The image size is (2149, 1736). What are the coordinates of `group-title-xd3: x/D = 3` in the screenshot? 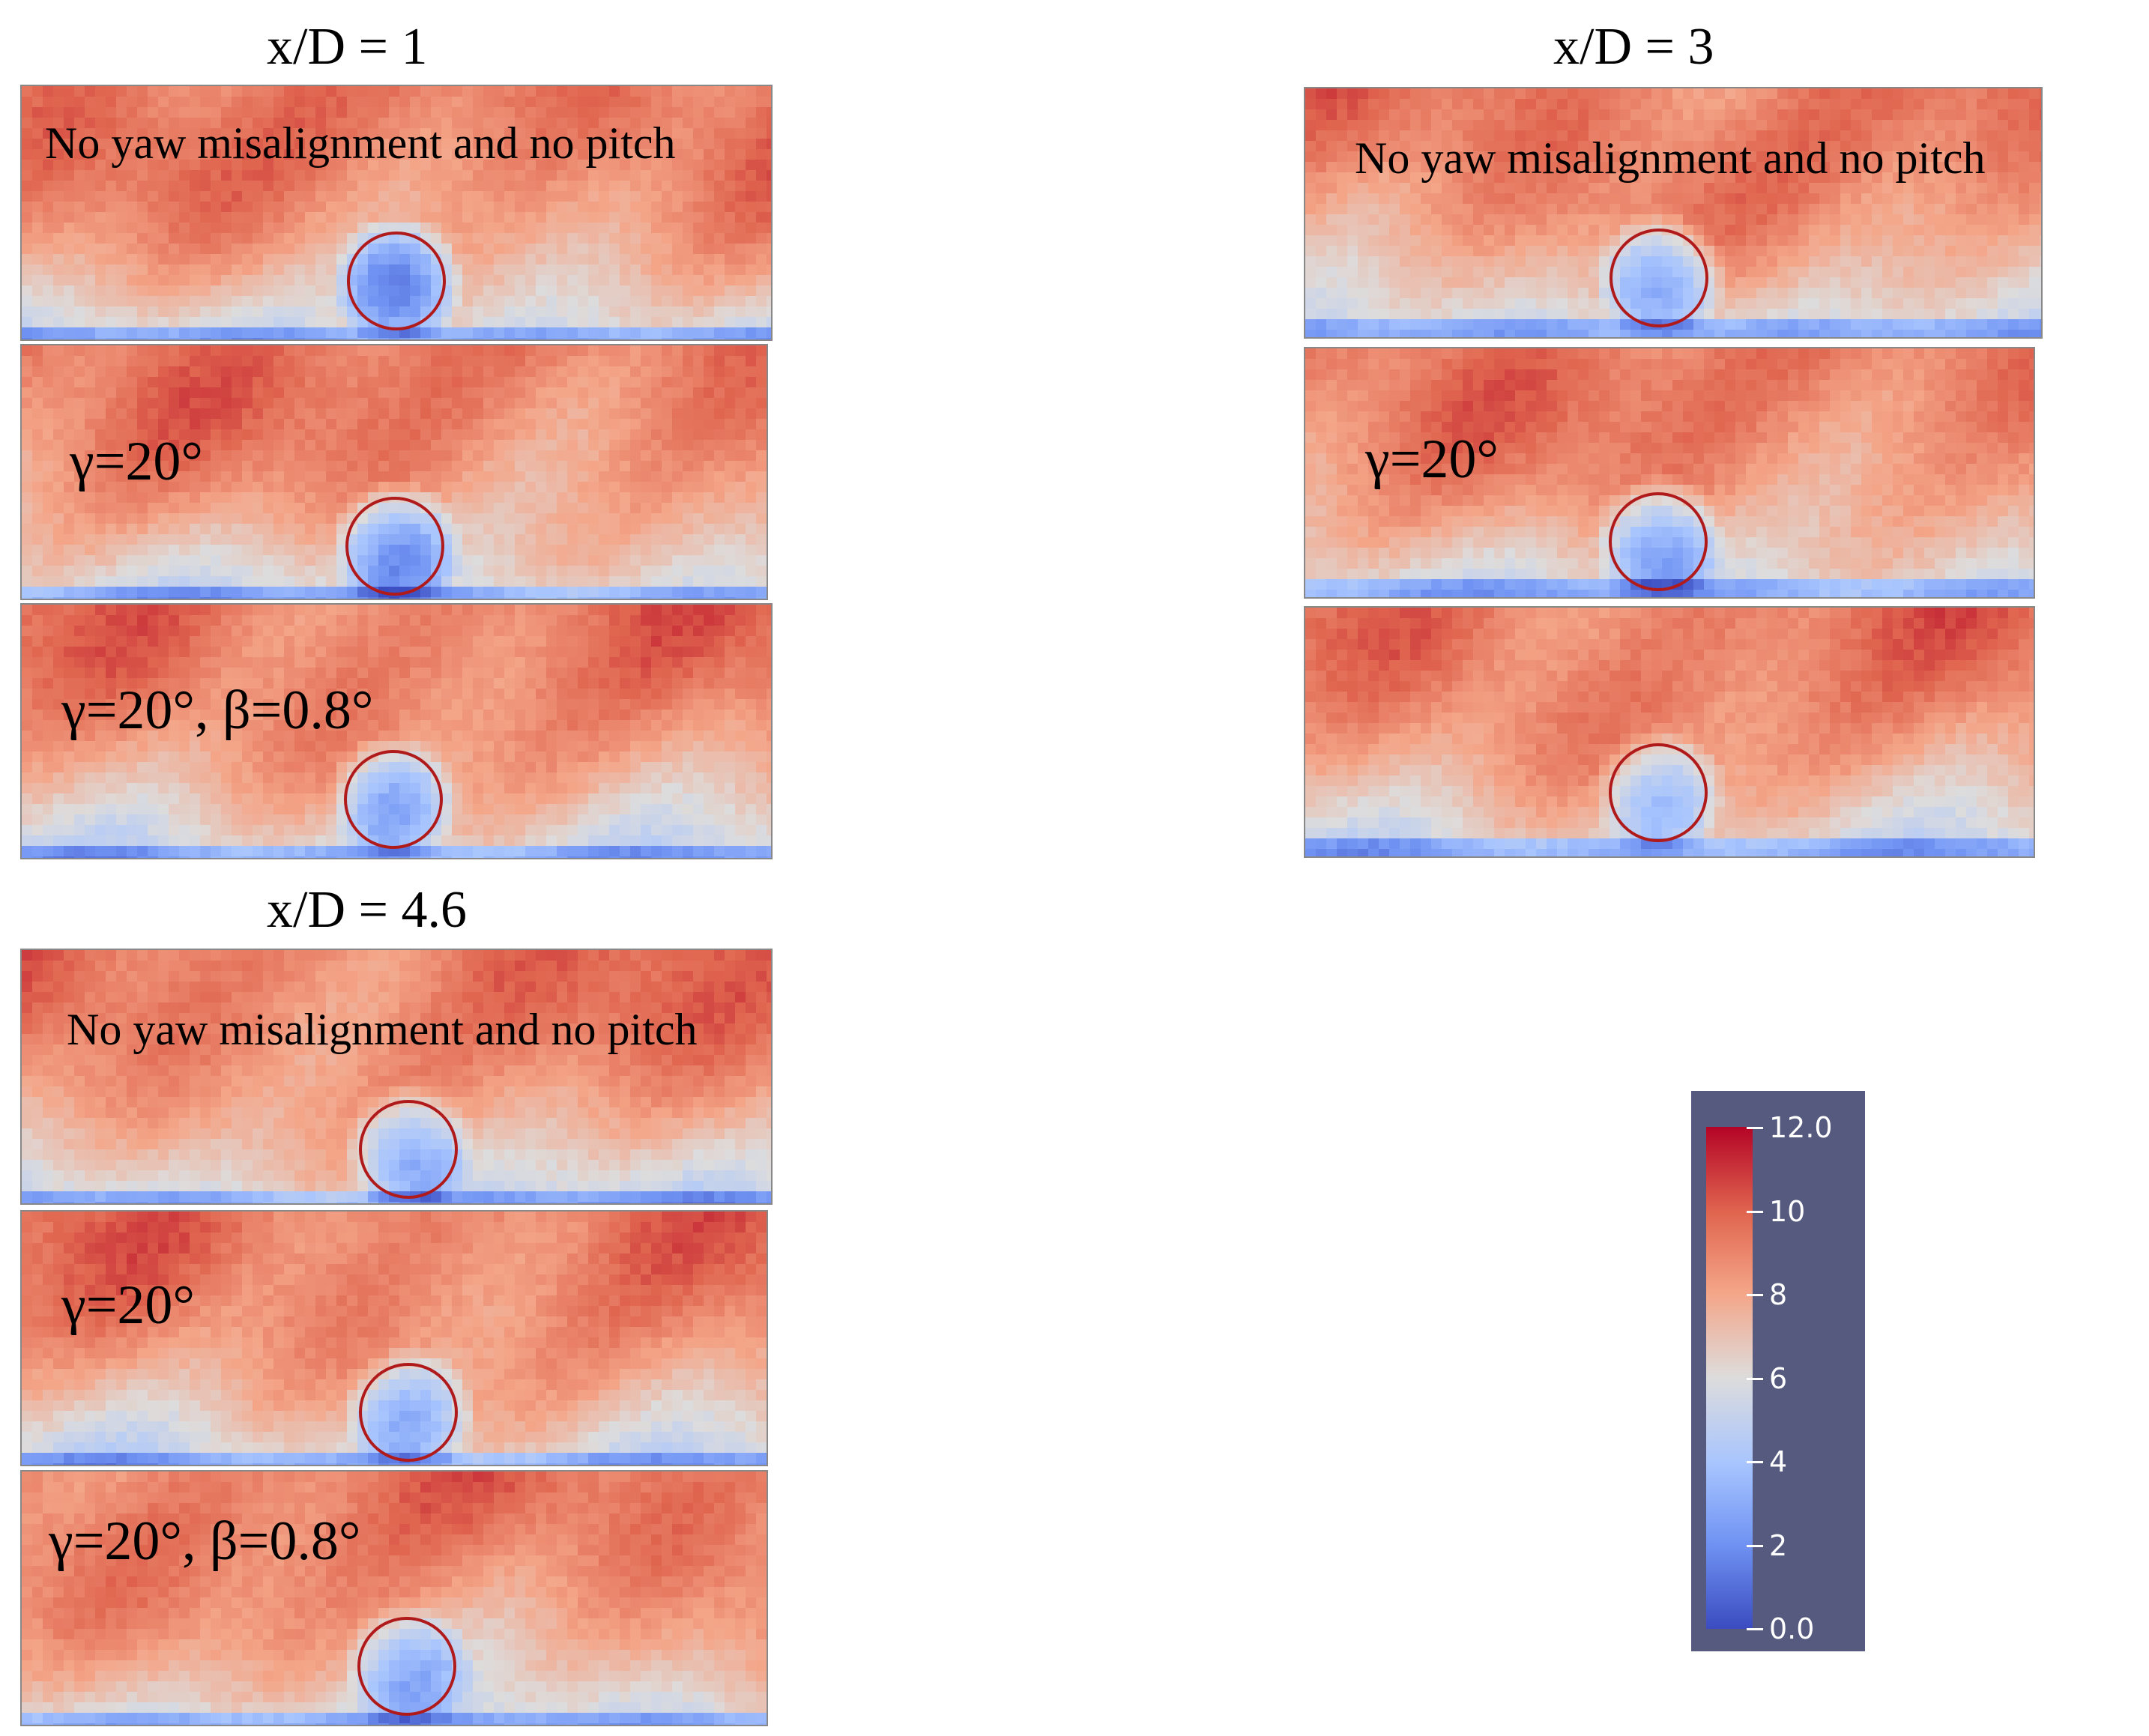 It's located at (1633, 47).